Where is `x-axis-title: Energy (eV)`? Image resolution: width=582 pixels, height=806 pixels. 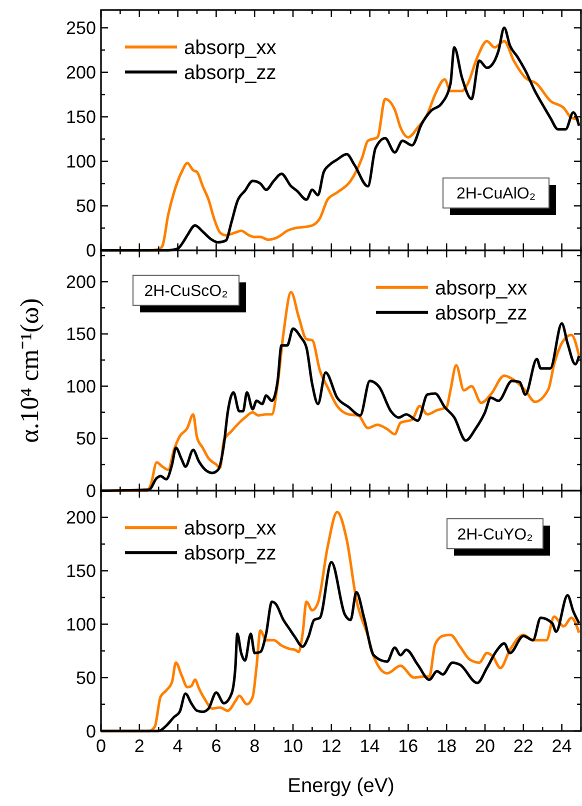 x-axis-title: Energy (eV) is located at coordinates (341, 786).